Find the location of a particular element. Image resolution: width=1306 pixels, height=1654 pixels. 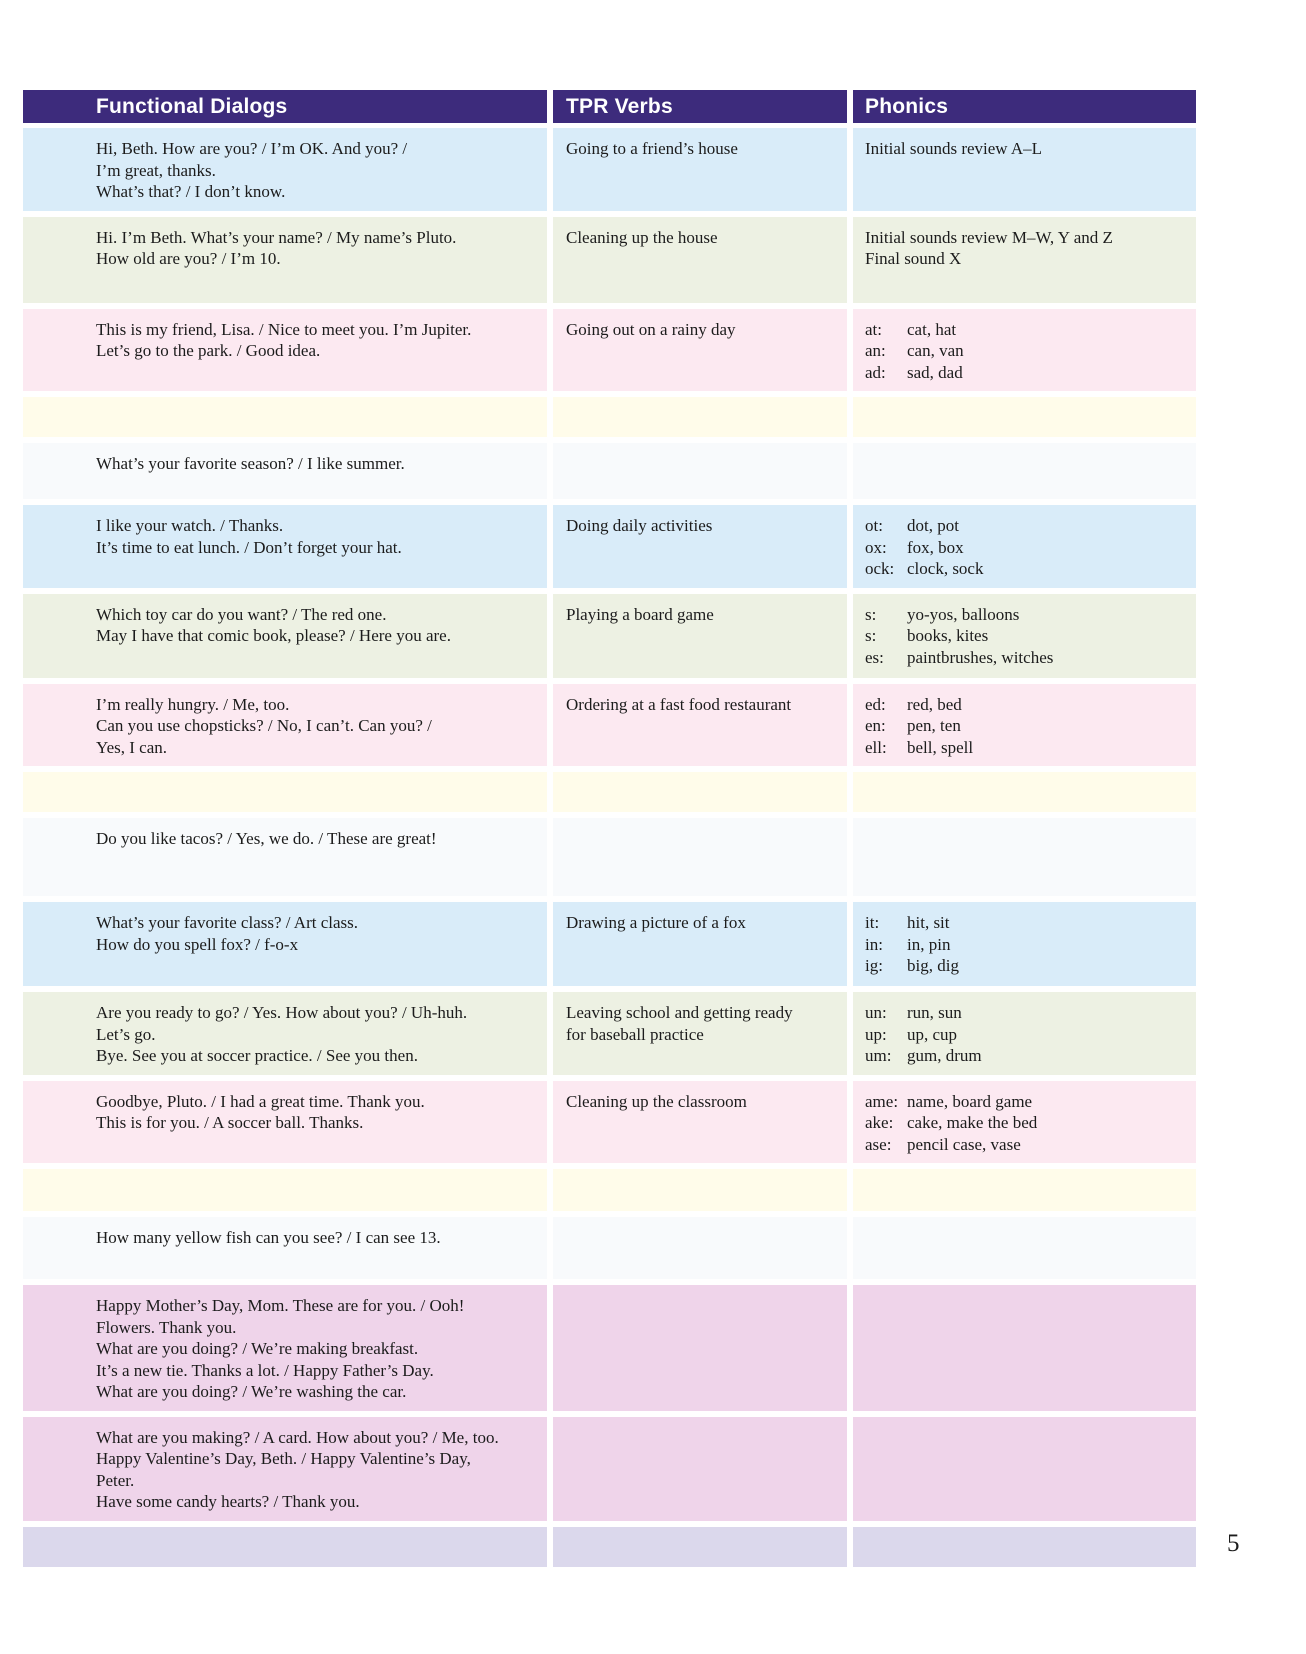

page-number: 5 is located at coordinates (1233, 1543).